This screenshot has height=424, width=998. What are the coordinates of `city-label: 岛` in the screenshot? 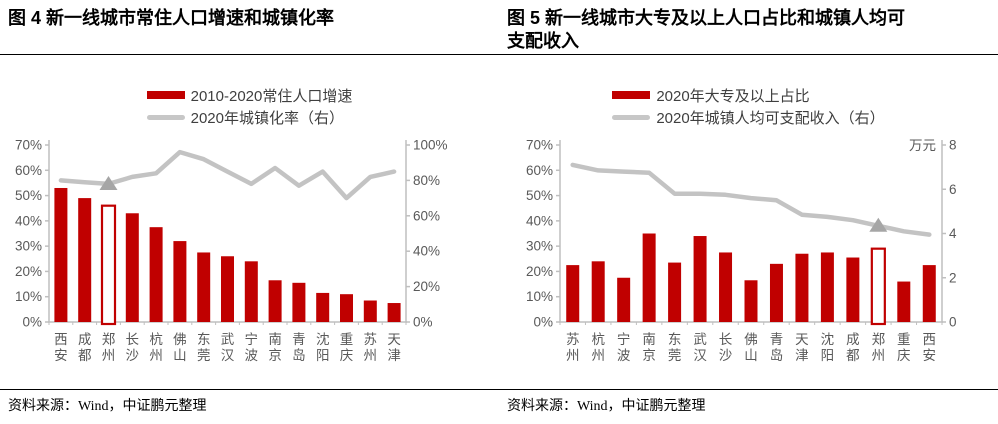 It's located at (777, 355).